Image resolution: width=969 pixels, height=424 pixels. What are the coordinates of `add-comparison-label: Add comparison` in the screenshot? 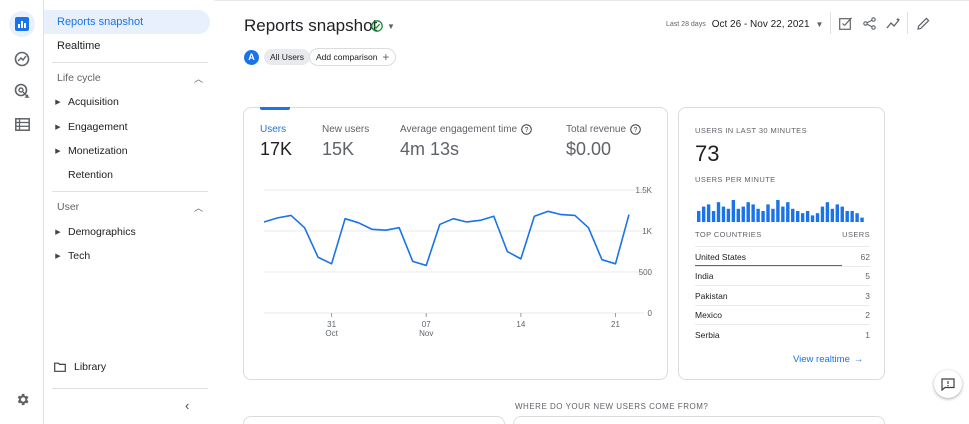 It's located at (347, 57).